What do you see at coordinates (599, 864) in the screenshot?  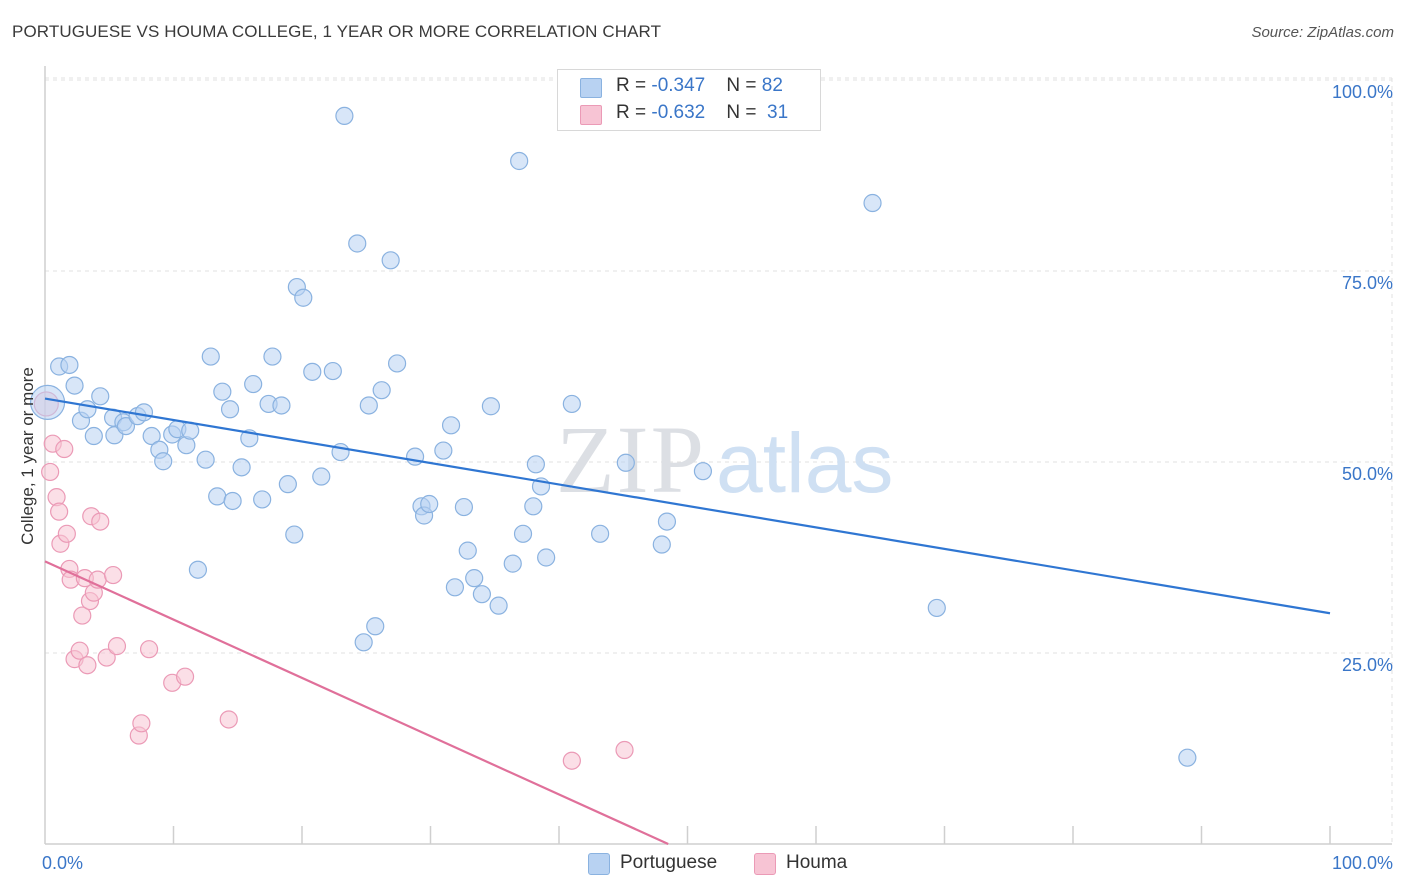 I see `portuguese-legend-swatch` at bounding box center [599, 864].